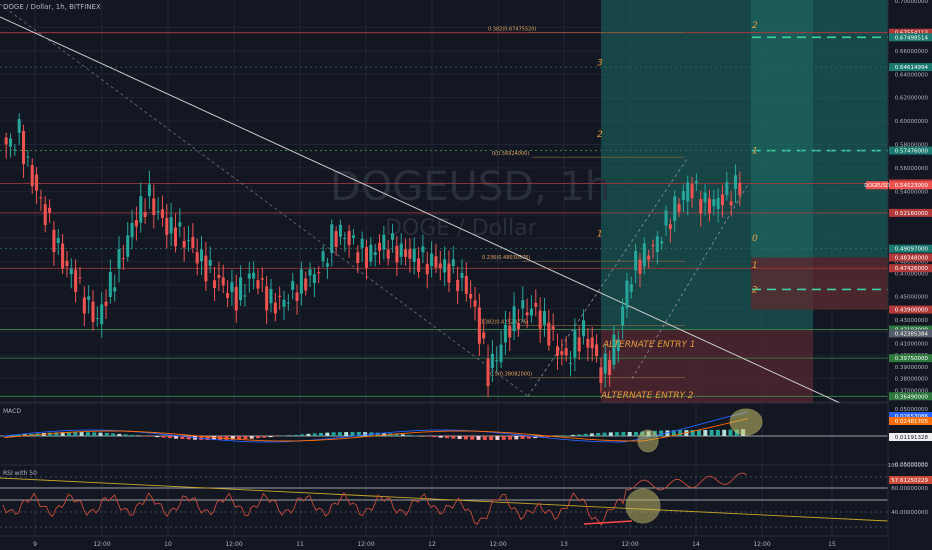 This screenshot has height=550, width=932. I want to click on rsi-pane, so click(444, 500).